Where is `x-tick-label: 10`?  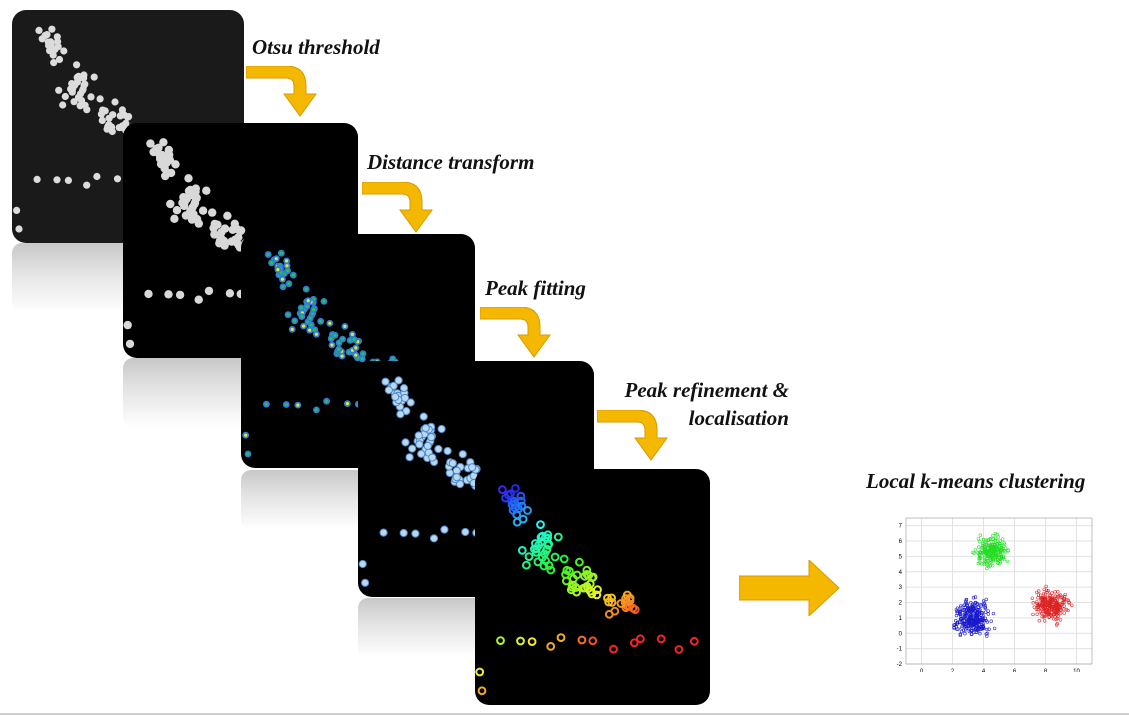
x-tick-label: 10 is located at coordinates (1076, 670).